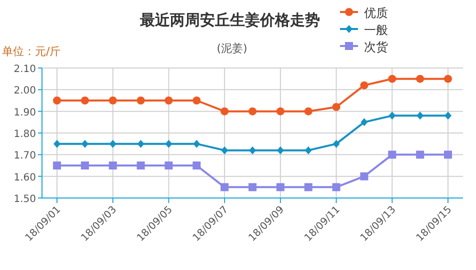  What do you see at coordinates (31, 51) in the screenshot?
I see `y-axis-title: 单位：元/斤` at bounding box center [31, 51].